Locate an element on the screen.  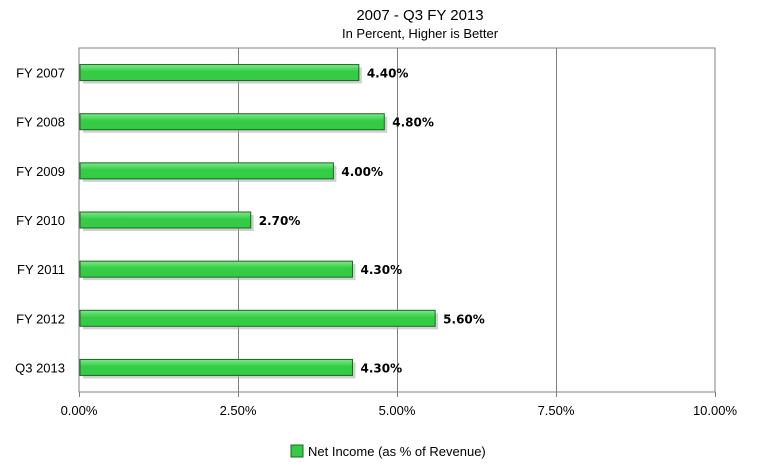
category-label: FY 2008 is located at coordinates (40, 122).